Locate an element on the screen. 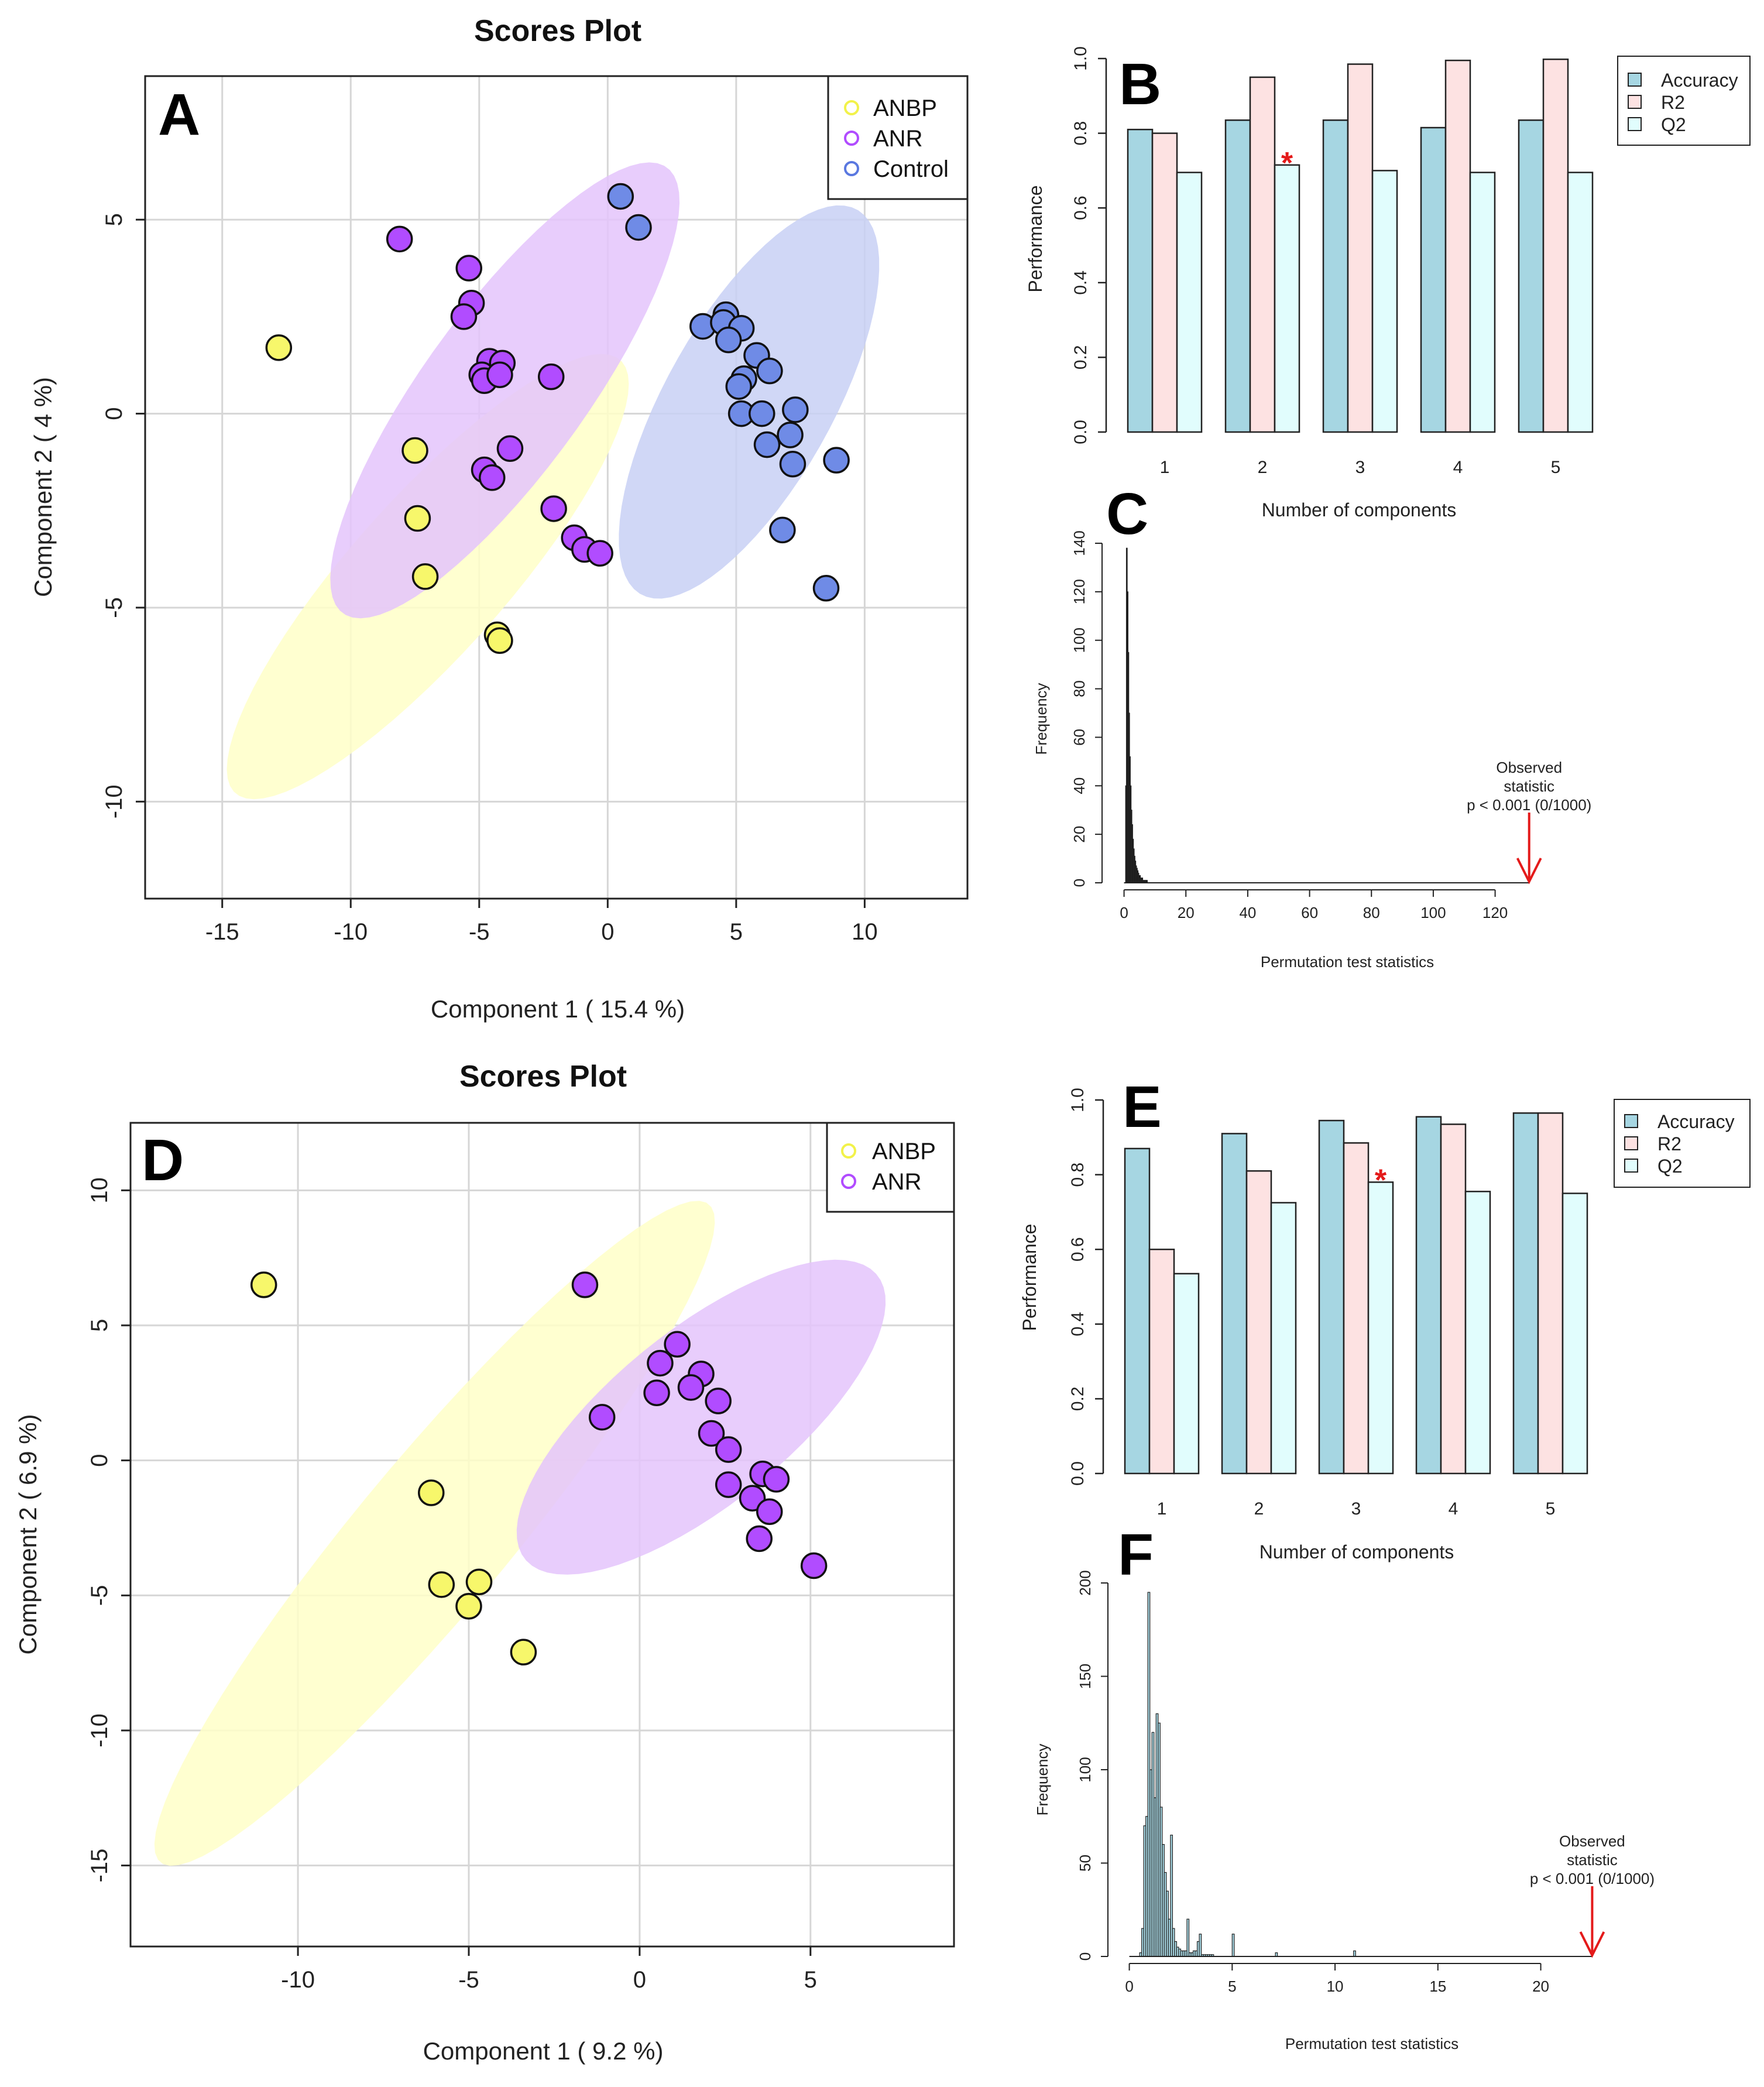  legend-label-q2: Q2 is located at coordinates (1670, 1166).